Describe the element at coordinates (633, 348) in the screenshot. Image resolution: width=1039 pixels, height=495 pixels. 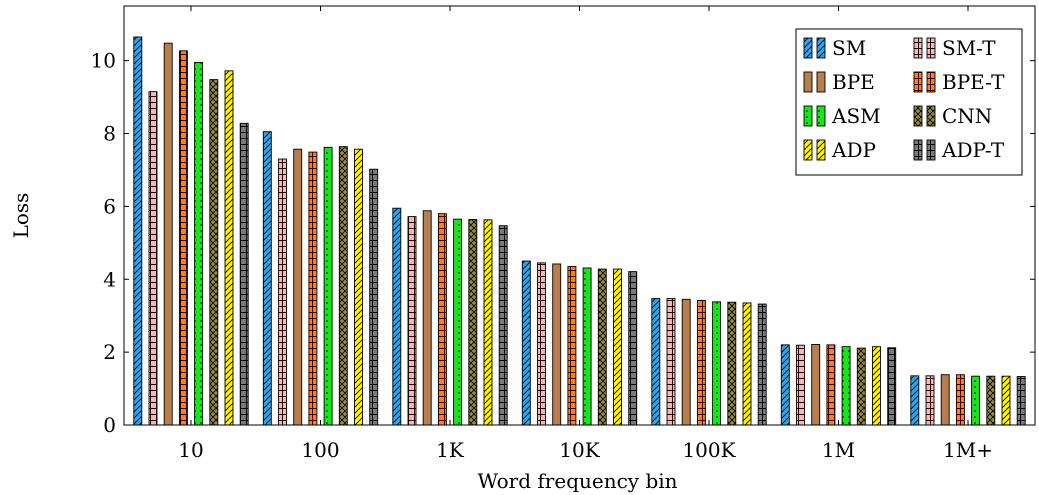
I see `bar-adp-t-10k` at that location.